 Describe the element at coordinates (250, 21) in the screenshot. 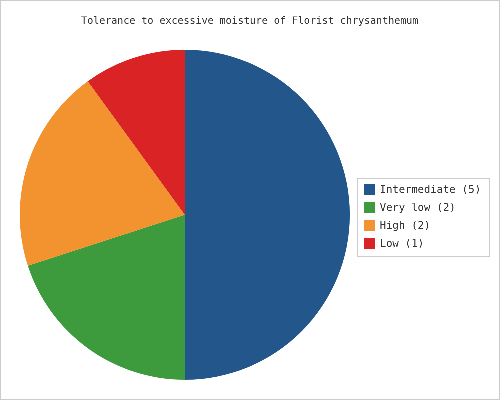

I see `chart-title: Tolerance to excessive moisture of Florist chrysanthemum` at that location.